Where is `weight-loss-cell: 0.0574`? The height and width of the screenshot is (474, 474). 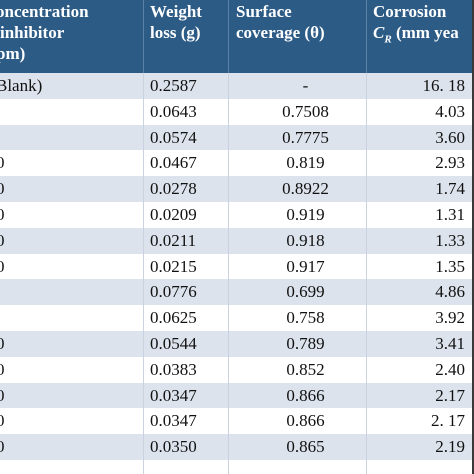 weight-loss-cell: 0.0574 is located at coordinates (173, 137).